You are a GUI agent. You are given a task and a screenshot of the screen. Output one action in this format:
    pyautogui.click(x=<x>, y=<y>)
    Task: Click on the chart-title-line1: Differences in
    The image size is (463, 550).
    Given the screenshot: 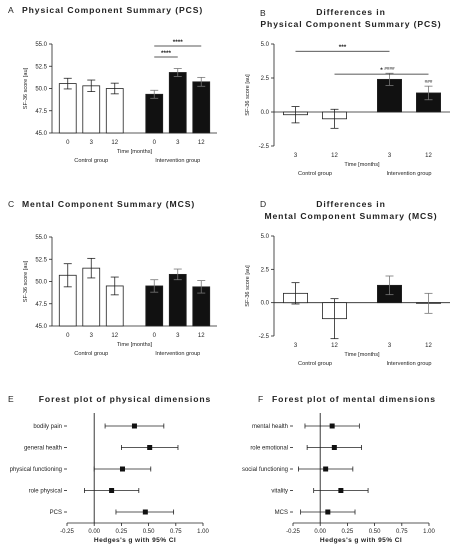 What is the action you would take?
    pyautogui.click(x=350, y=204)
    